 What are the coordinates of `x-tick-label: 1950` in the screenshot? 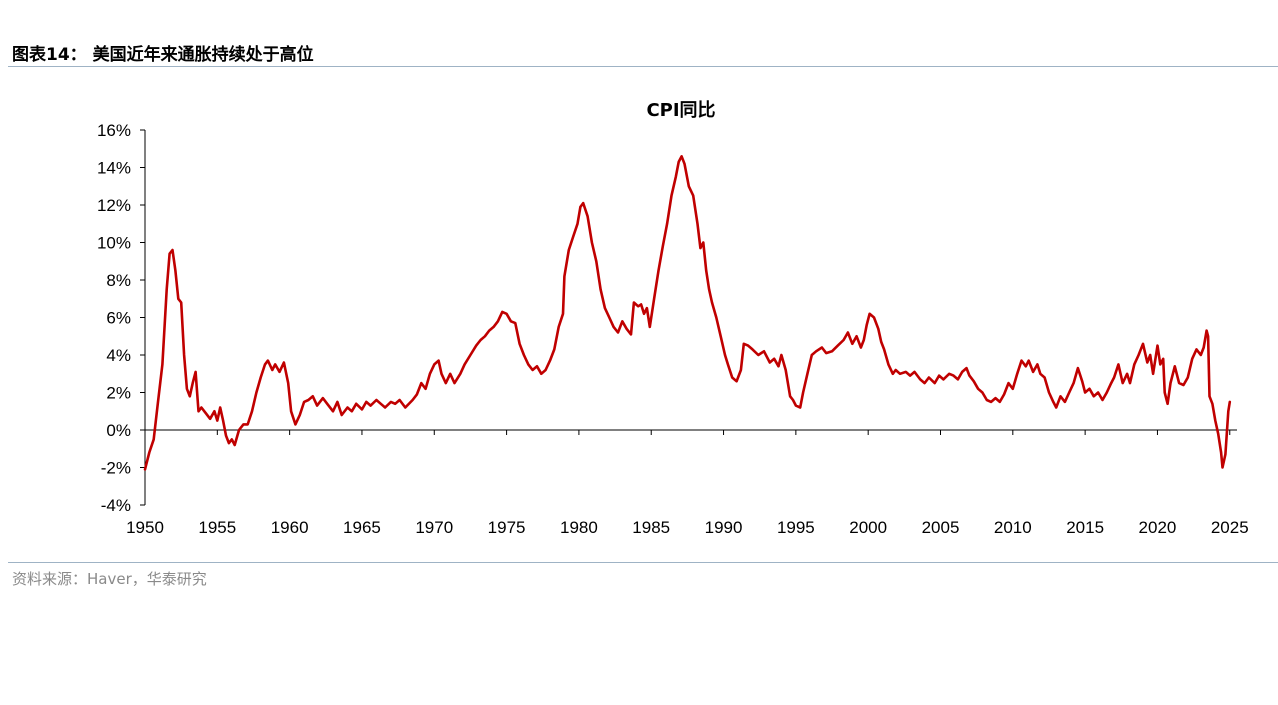 It's located at (145, 527).